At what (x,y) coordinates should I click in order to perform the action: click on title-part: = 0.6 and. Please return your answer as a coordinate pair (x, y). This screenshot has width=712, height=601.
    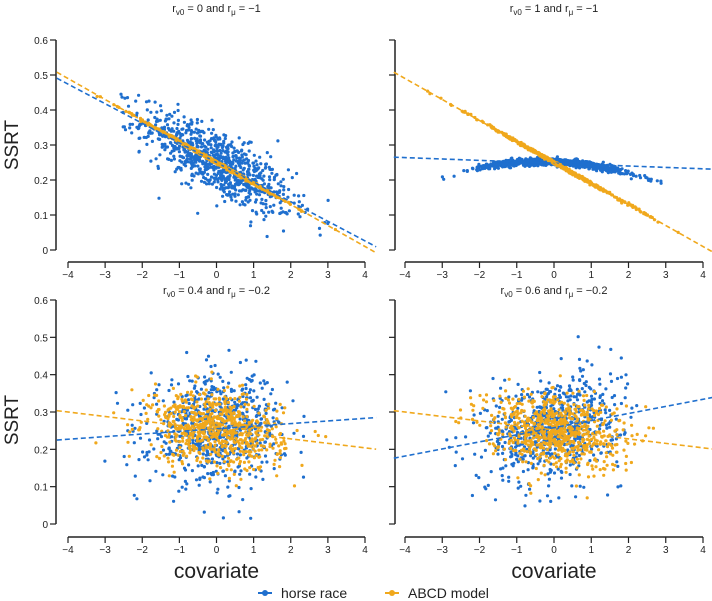
    Looking at the image, I should click on (539, 291).